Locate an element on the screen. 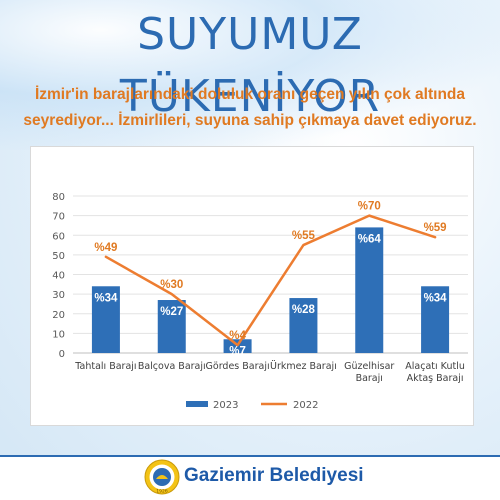 The width and height of the screenshot is (500, 500). legend-swatch-2023 is located at coordinates (197, 404).